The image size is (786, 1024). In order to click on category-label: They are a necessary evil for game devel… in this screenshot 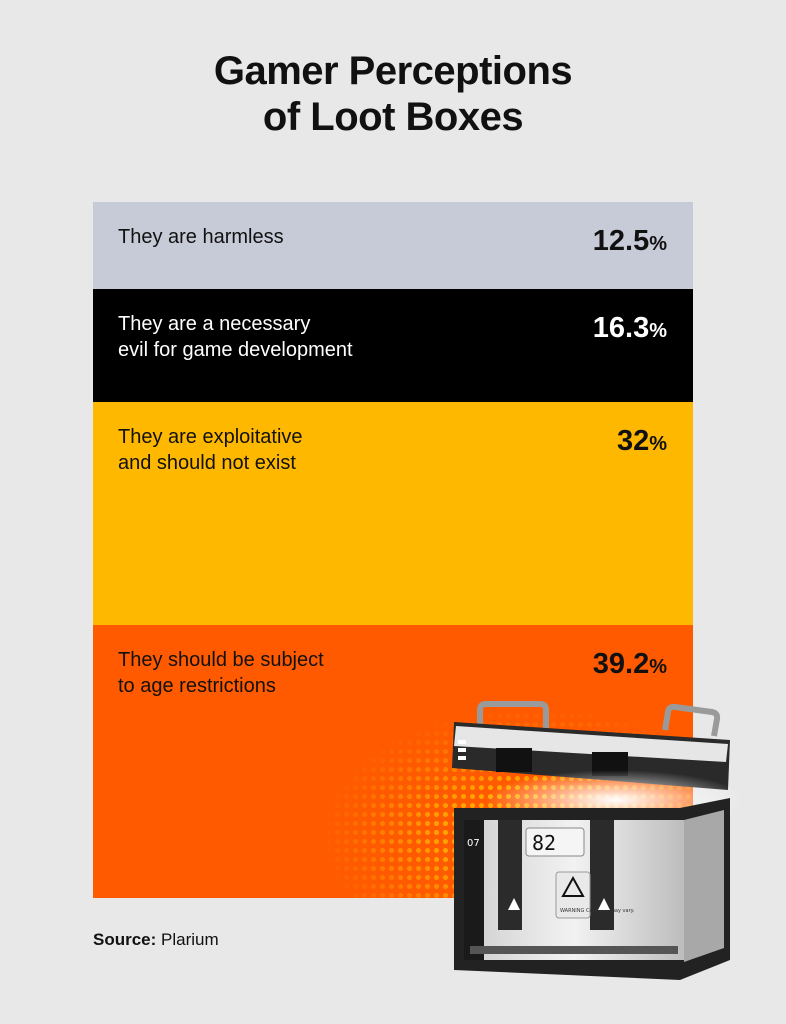, I will do `click(235, 337)`.